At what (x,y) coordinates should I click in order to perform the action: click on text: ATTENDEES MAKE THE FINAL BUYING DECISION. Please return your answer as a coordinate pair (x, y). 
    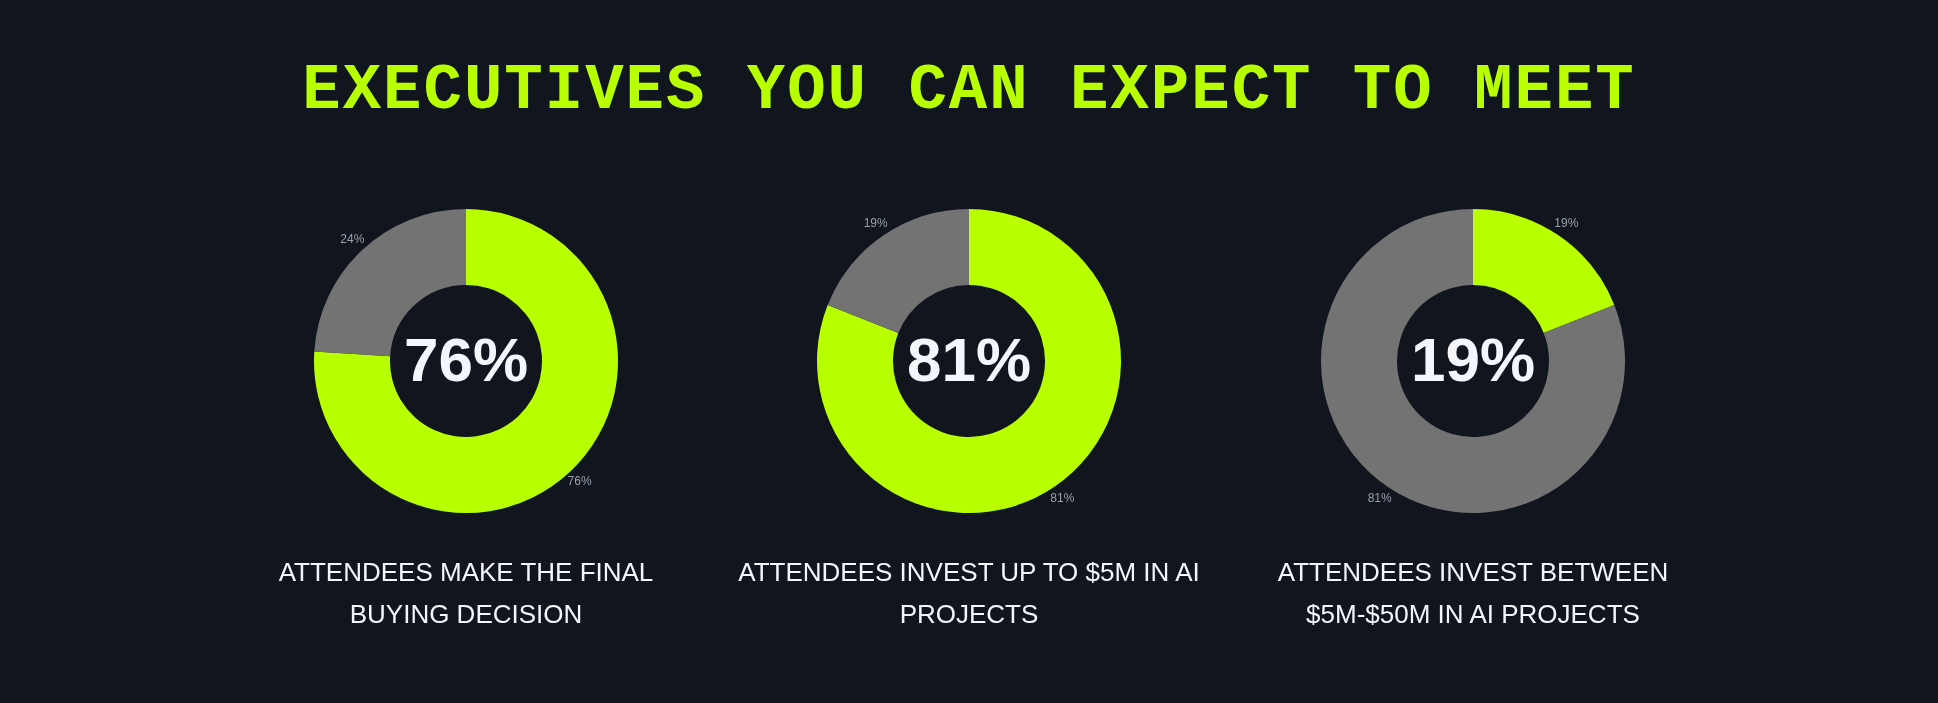
    Looking at the image, I should click on (466, 593).